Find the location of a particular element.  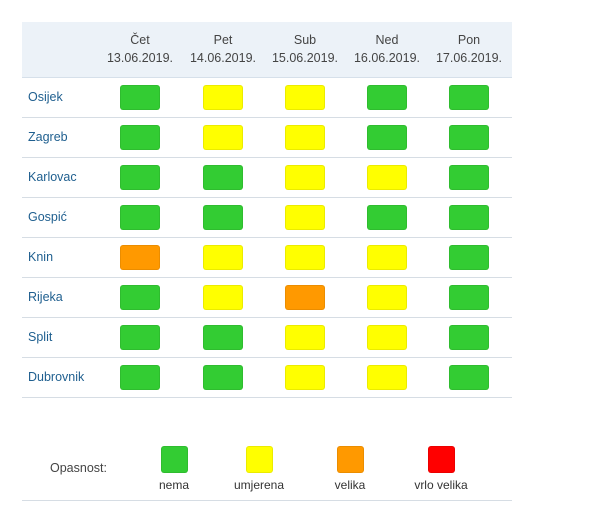

table-row: Knin is located at coordinates (267, 258).